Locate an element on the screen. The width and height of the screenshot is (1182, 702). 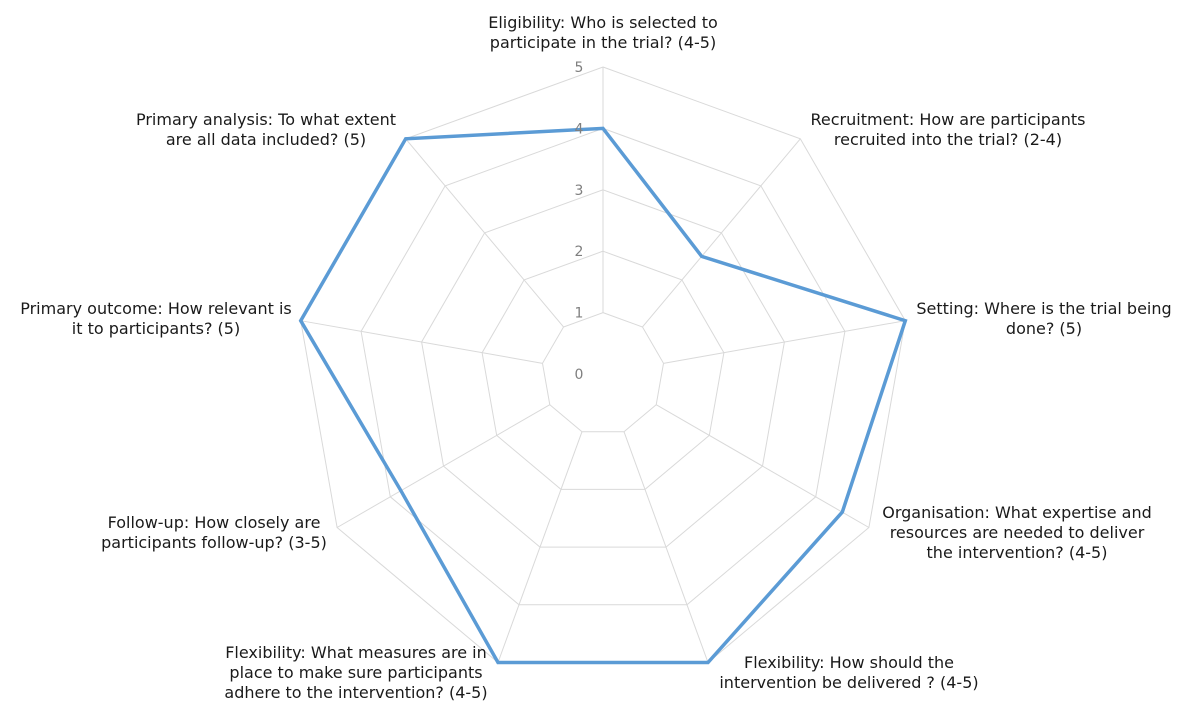
tick-label-4: 4 is located at coordinates (579, 129).